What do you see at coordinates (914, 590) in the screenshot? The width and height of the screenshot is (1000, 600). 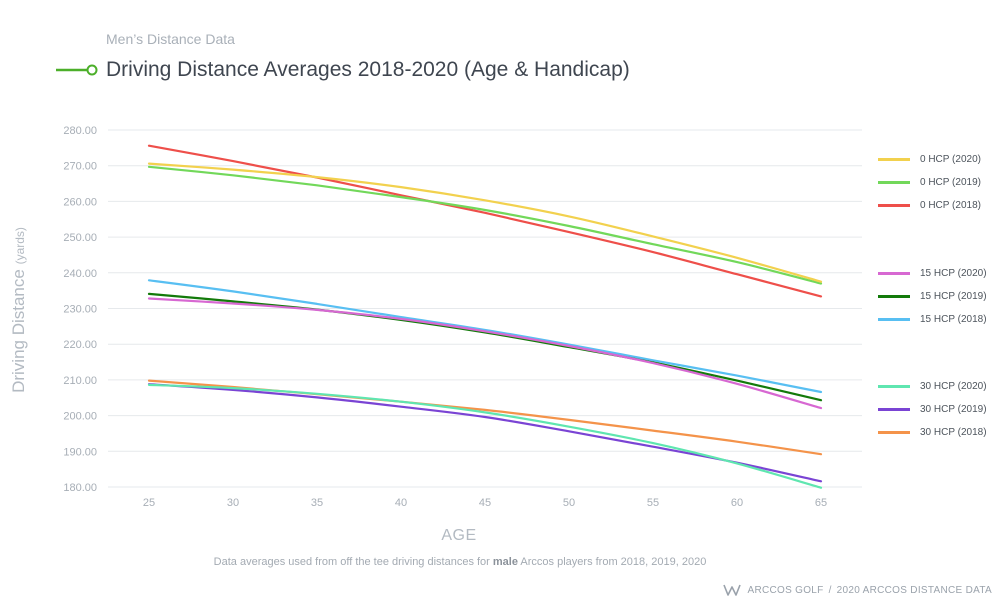 I see `brand-caption: 2020 ARCCOS DISTANCE DATA` at bounding box center [914, 590].